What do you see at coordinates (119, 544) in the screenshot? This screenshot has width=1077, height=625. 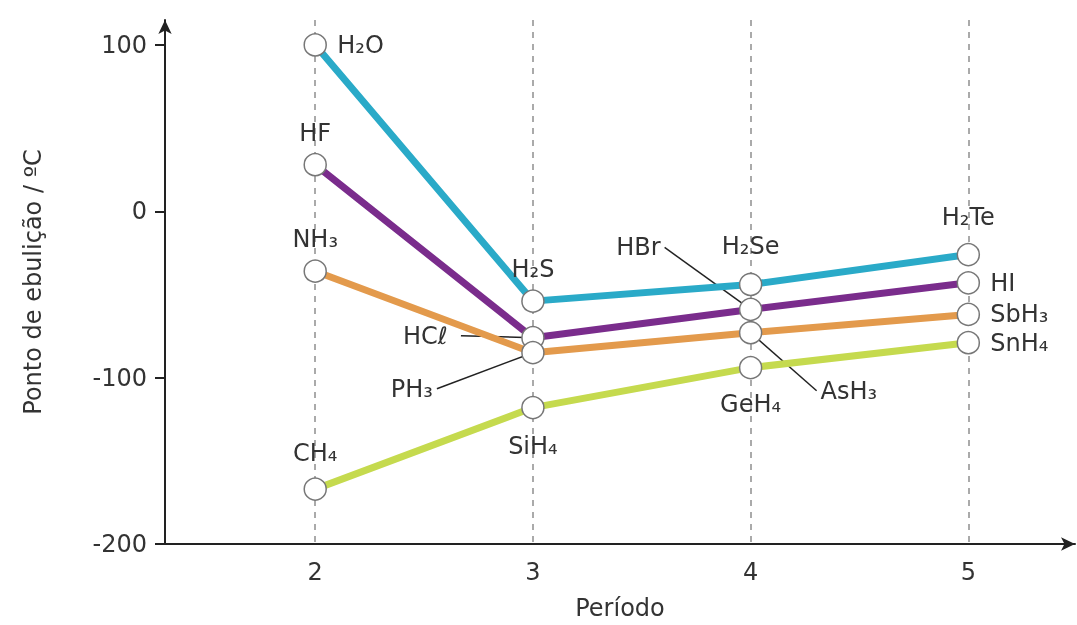 I see `y-tick-label: -200` at bounding box center [119, 544].